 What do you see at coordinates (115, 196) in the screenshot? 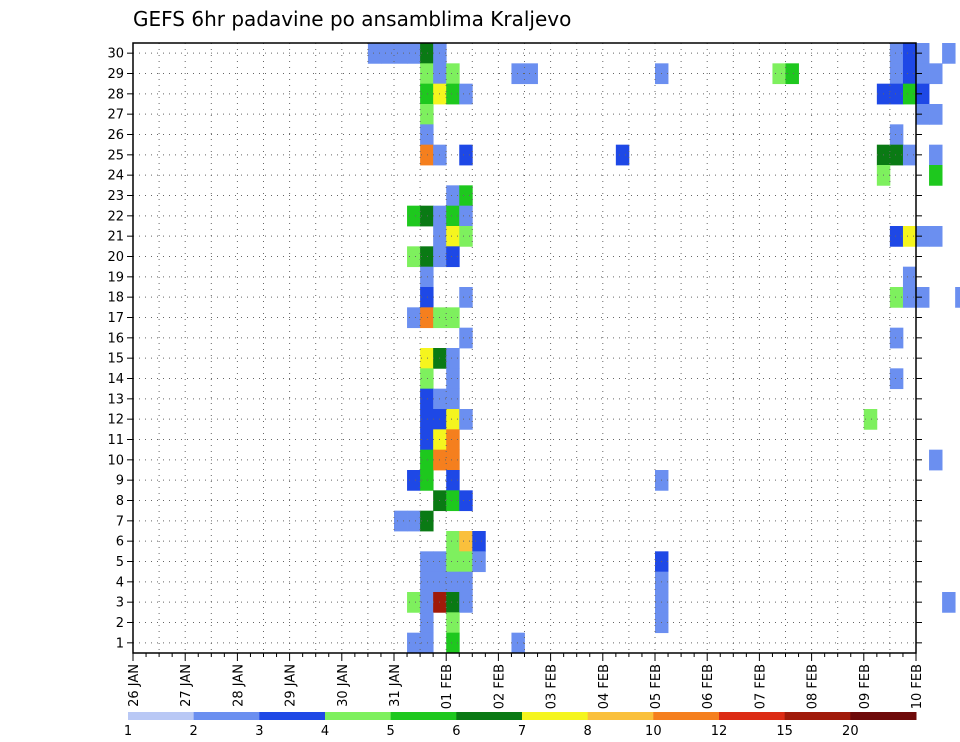
I see `y-tick-label: 23` at bounding box center [115, 196].